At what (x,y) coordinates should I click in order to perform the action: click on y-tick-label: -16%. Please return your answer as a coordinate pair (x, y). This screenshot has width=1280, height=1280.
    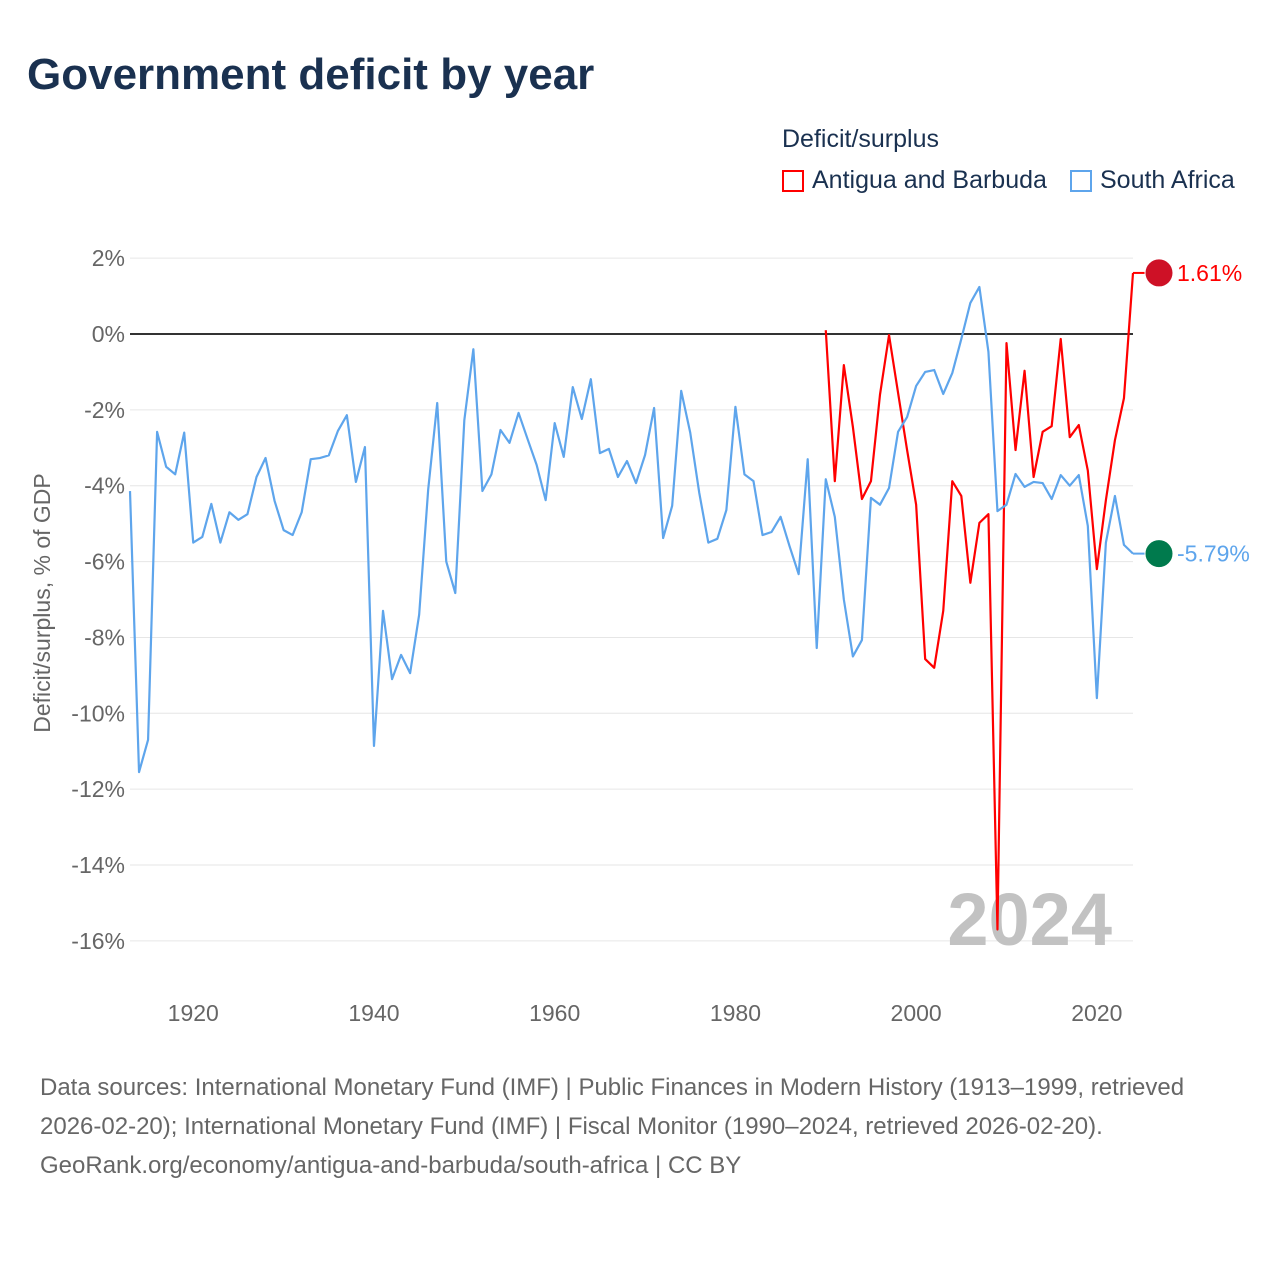
    Looking at the image, I should click on (98, 941).